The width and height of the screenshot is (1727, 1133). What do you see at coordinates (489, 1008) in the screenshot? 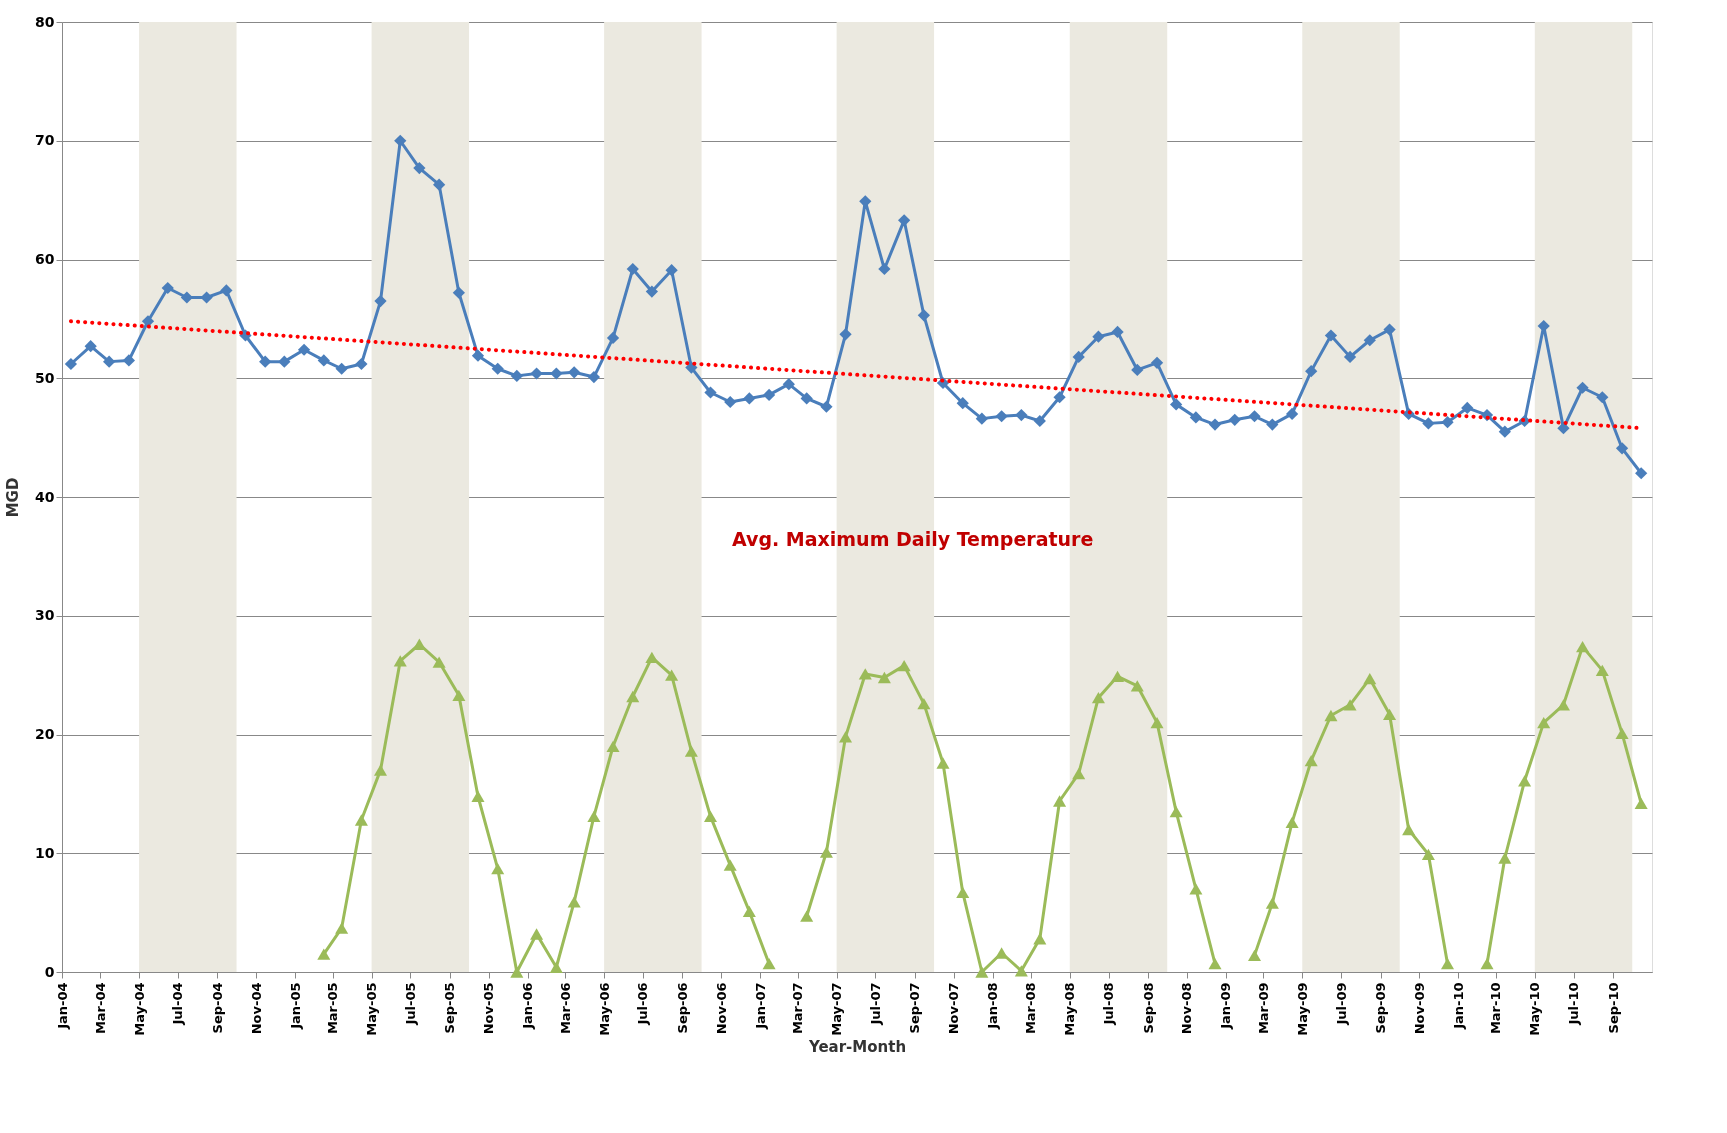
I see `x-tick-label: Nov-05` at bounding box center [489, 1008].